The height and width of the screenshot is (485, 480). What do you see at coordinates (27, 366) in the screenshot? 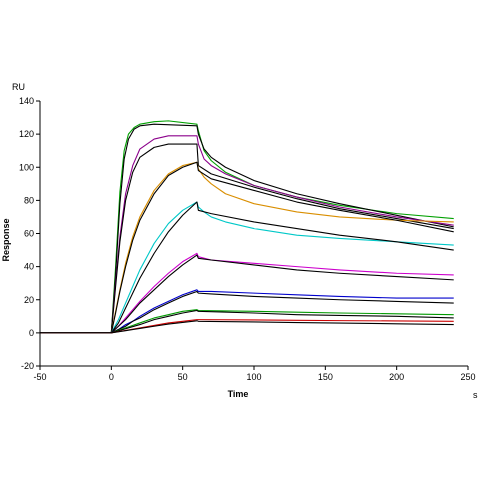
I see `y-tick-label: -20` at bounding box center [27, 366].